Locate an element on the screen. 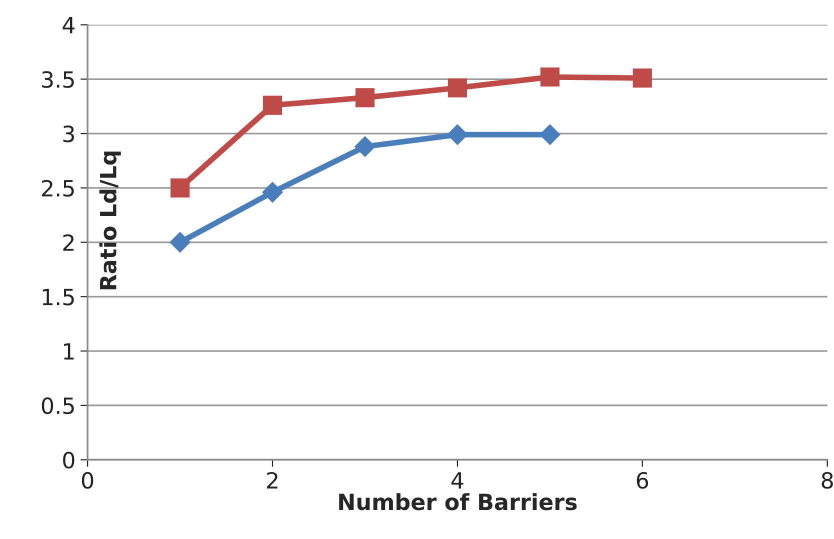 This screenshot has height=539, width=834. y-tick-label: 0 is located at coordinates (68, 460).